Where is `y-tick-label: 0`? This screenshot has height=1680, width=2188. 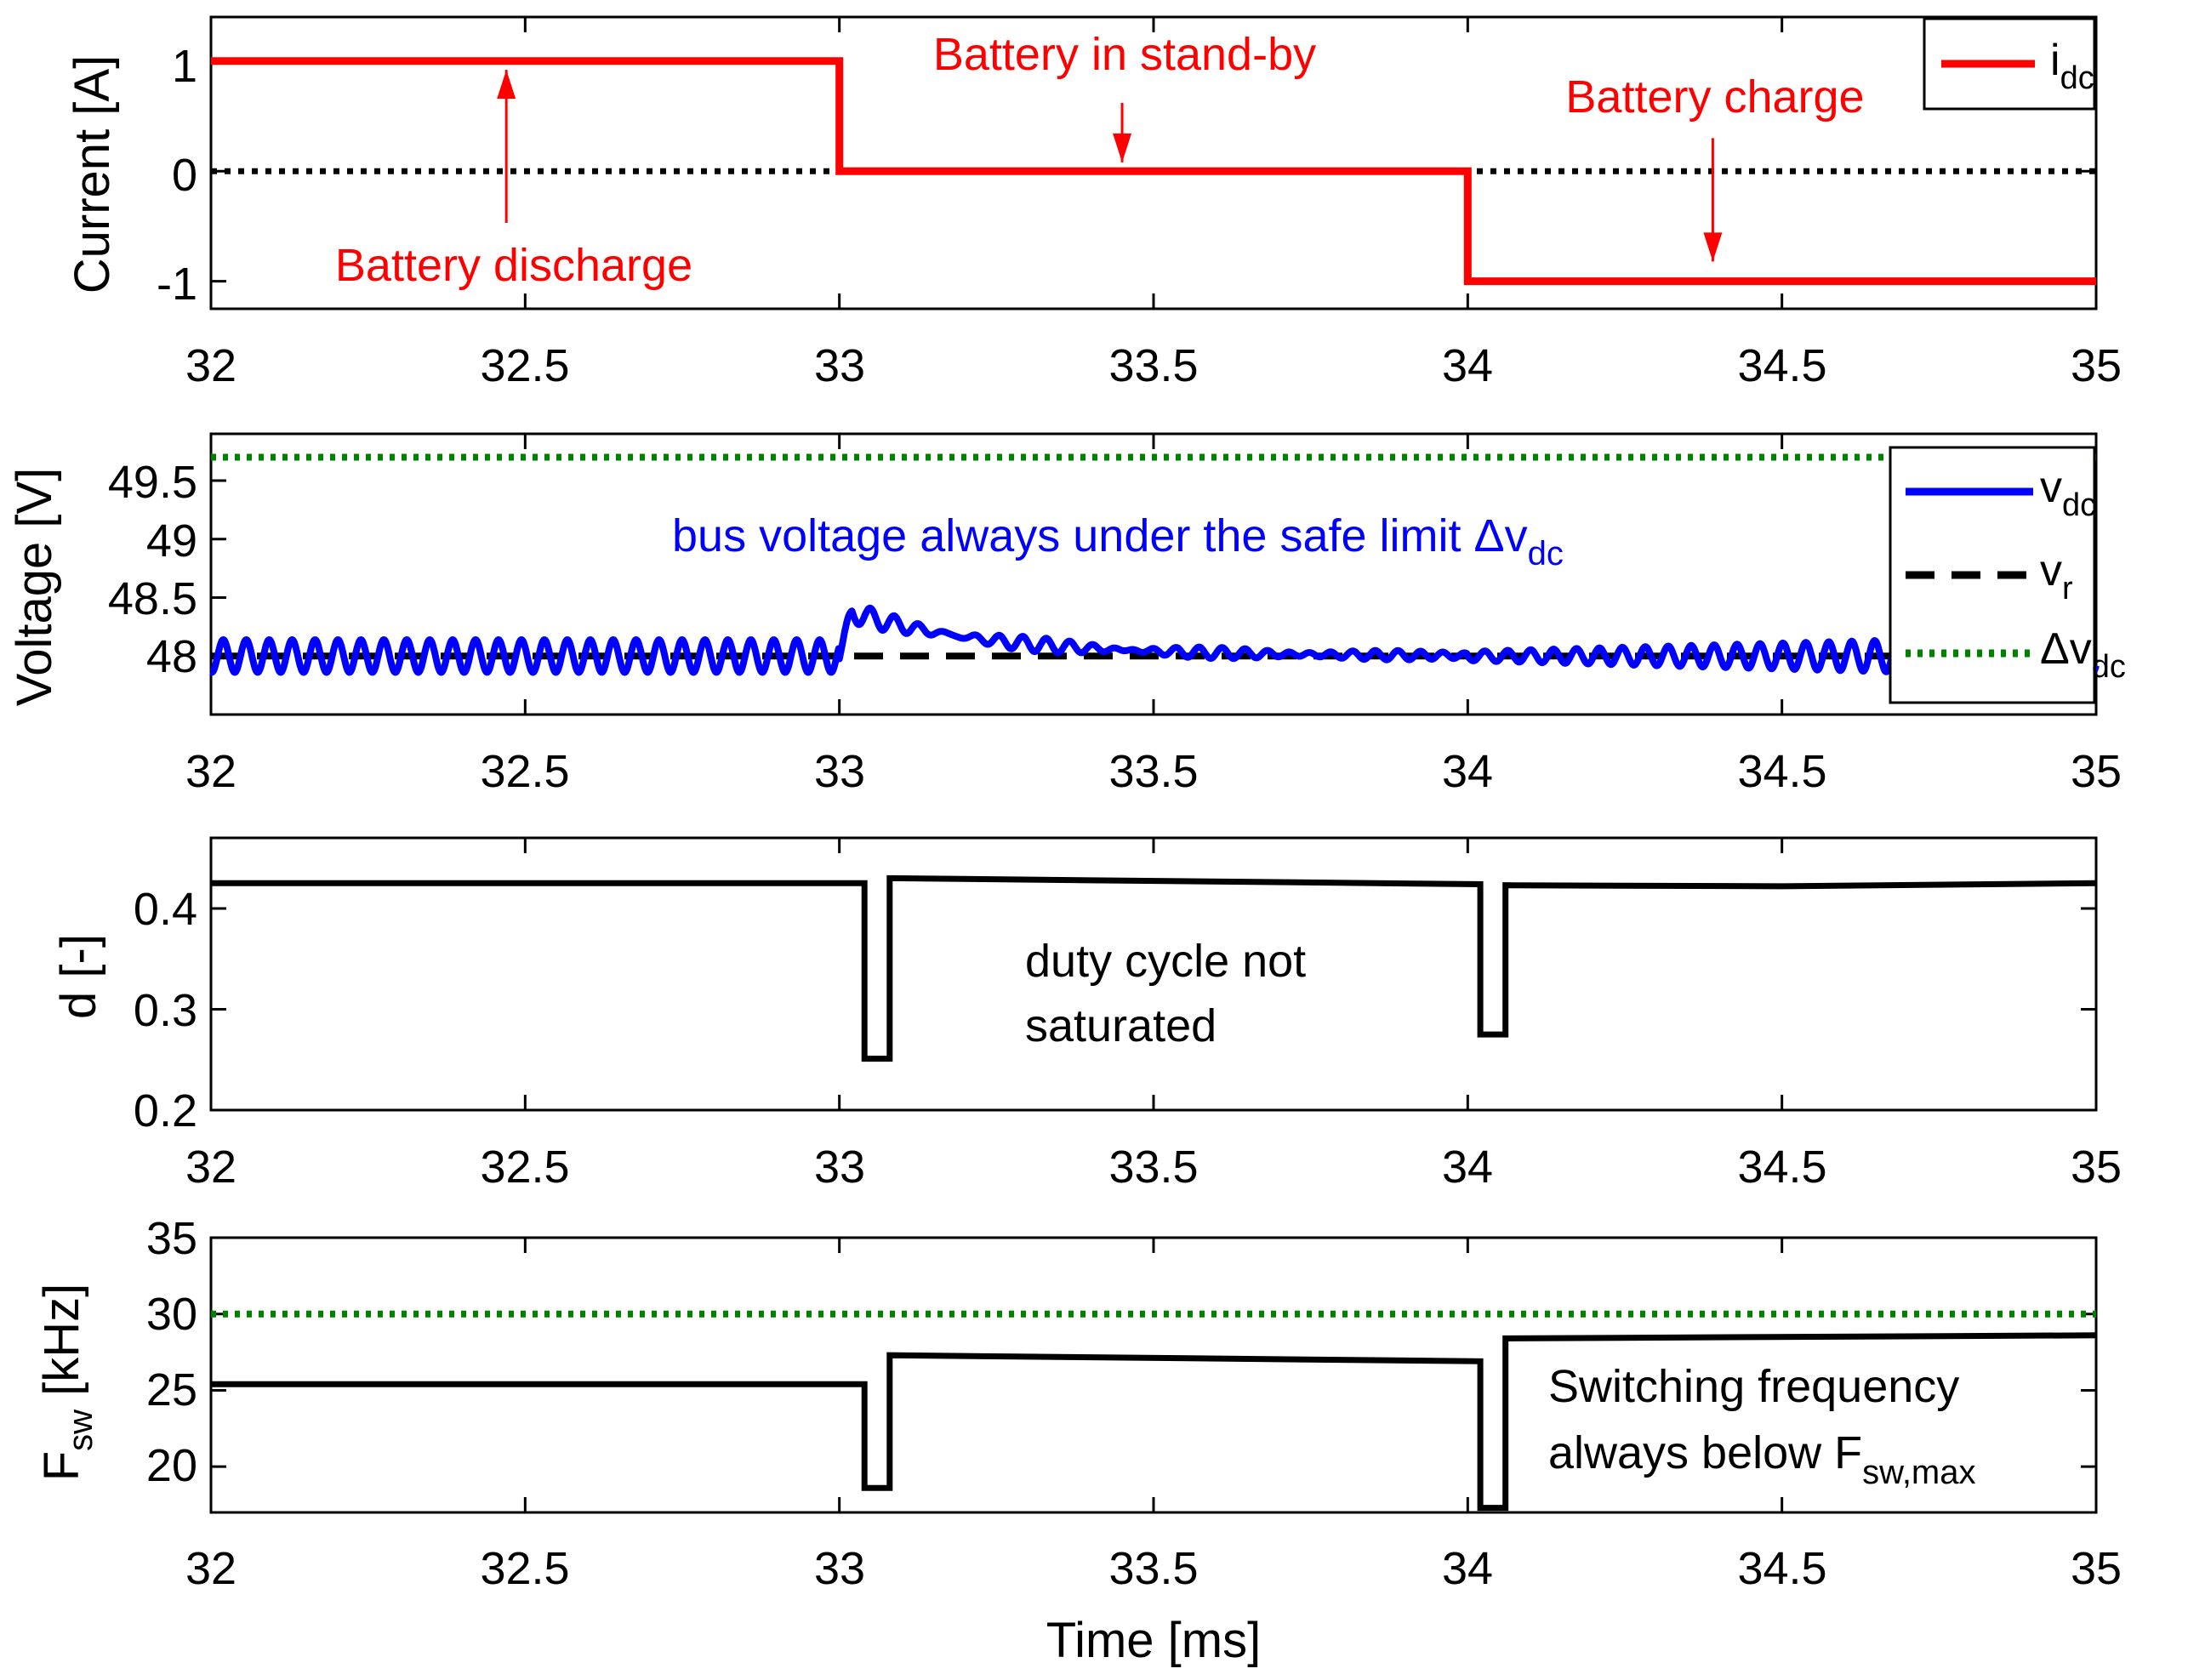 y-tick-label: 0 is located at coordinates (185, 175).